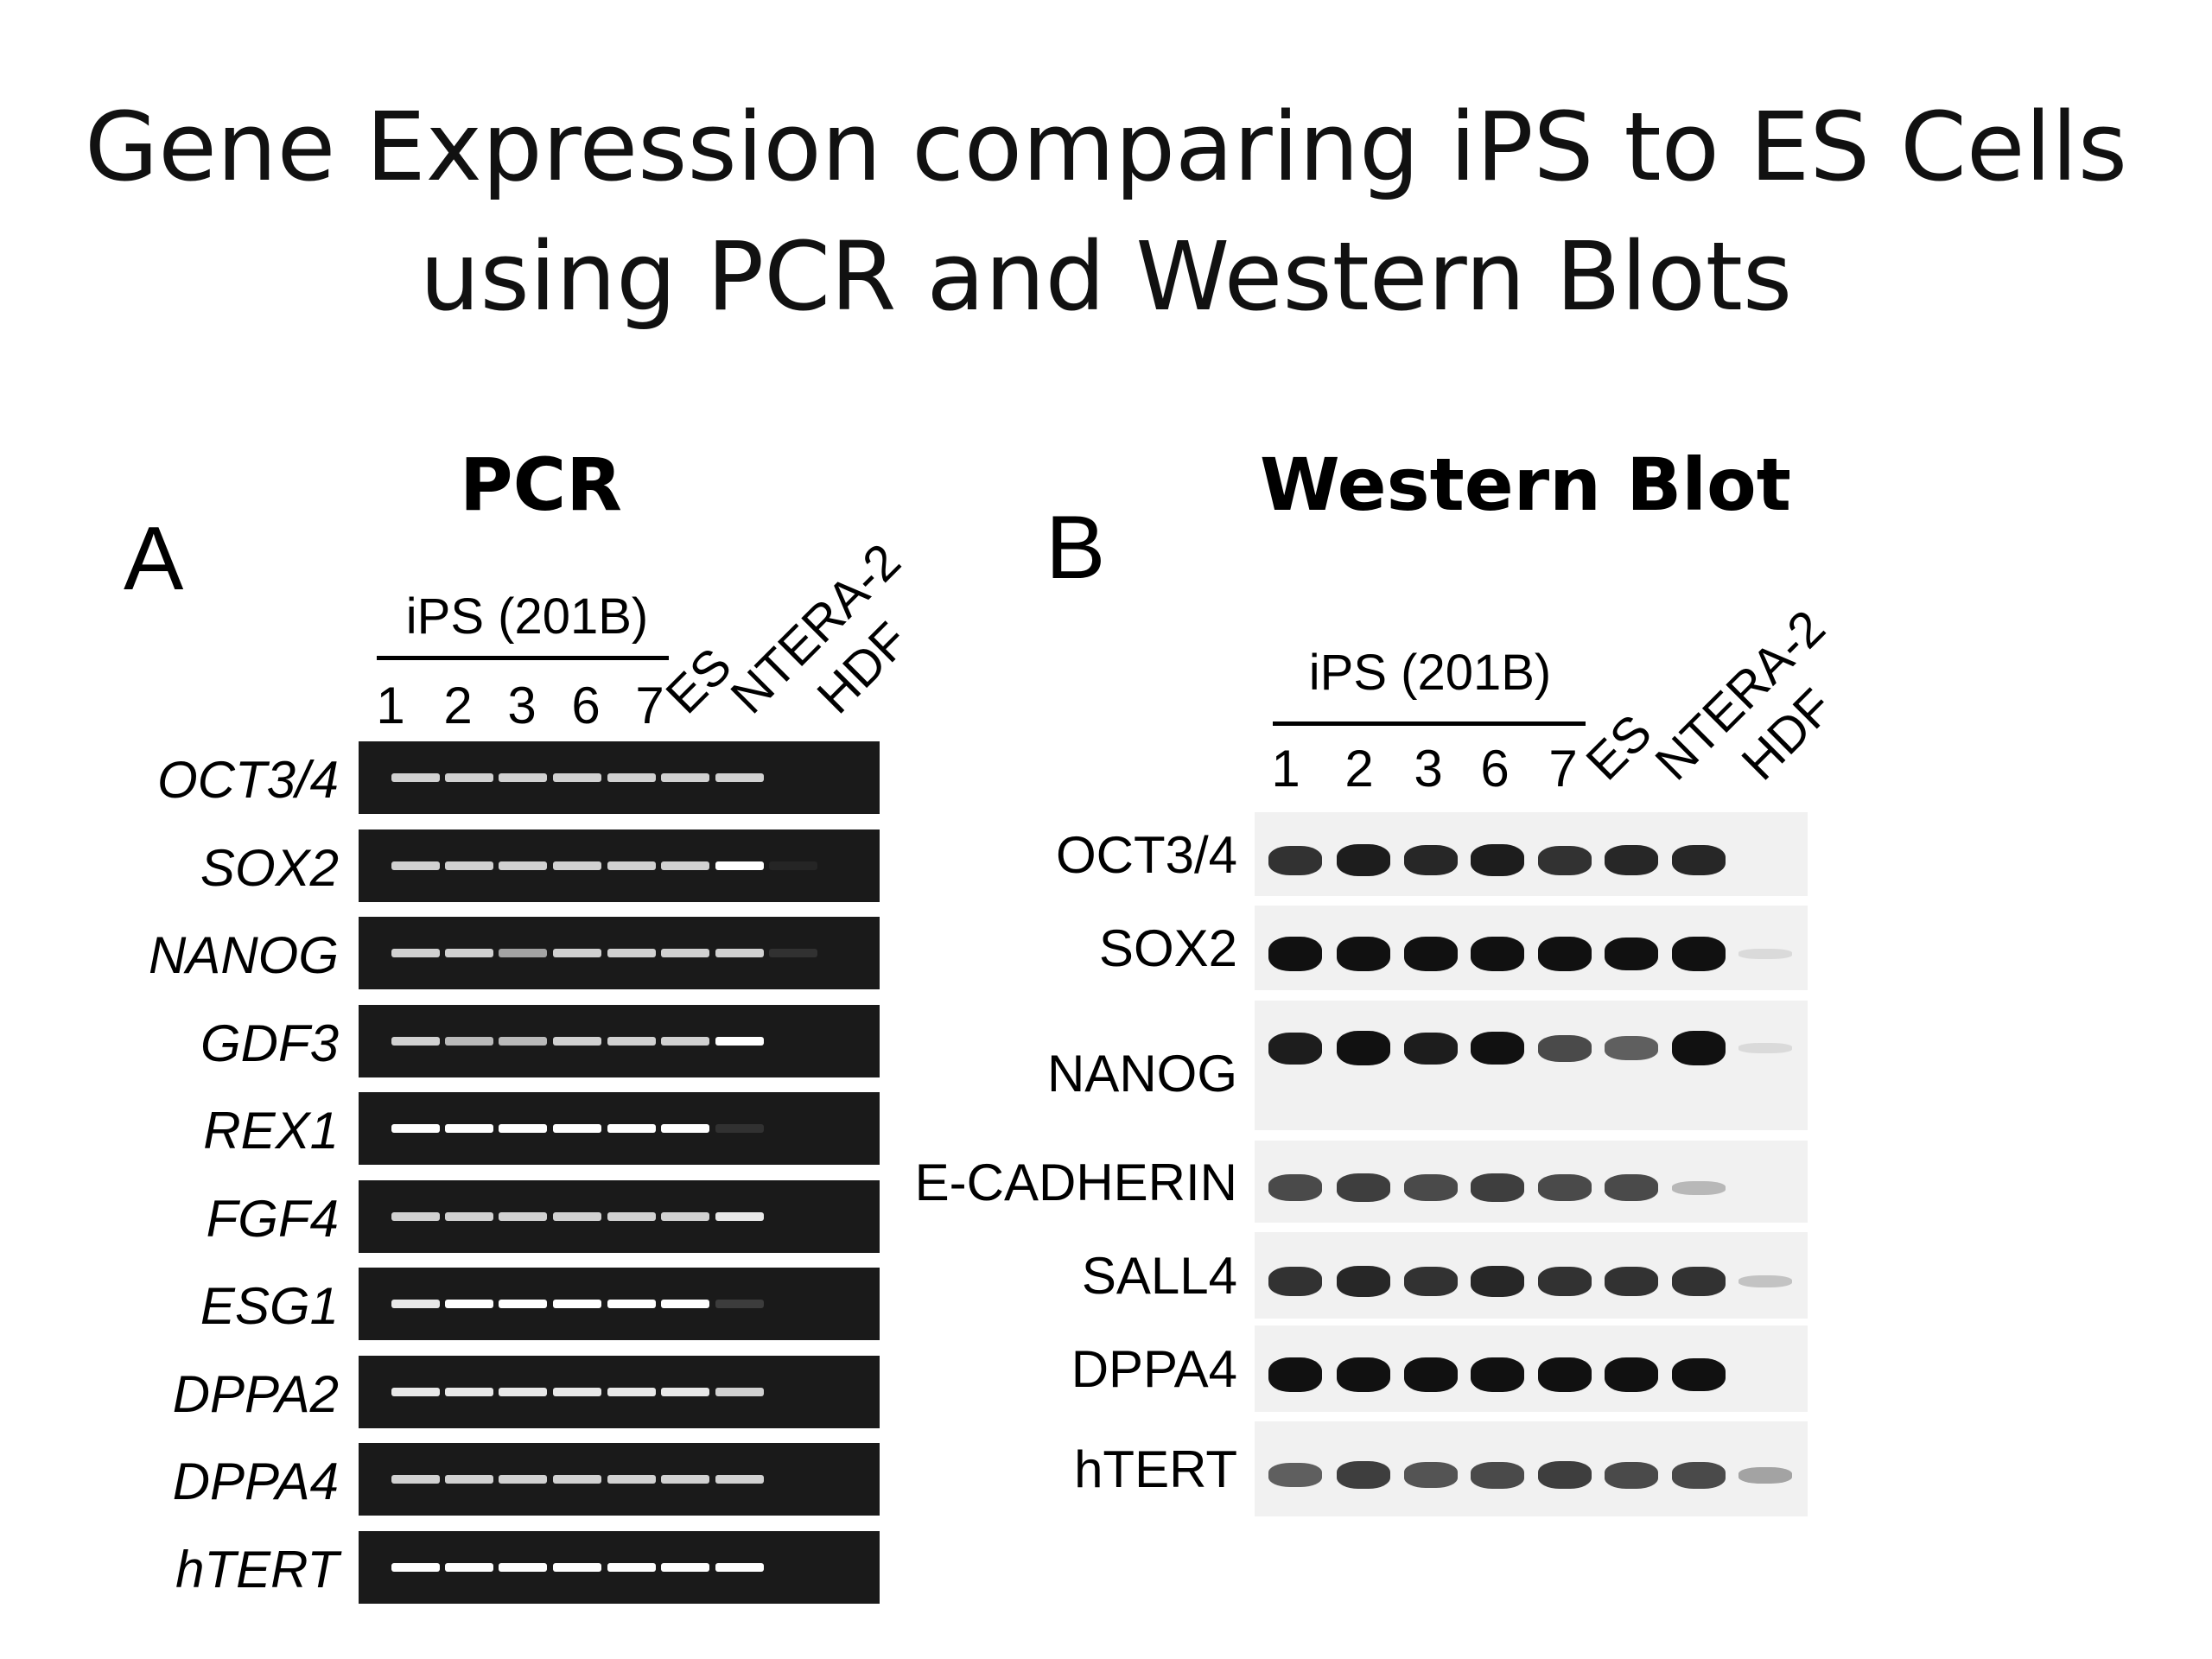 The image size is (2212, 1659). What do you see at coordinates (523, 658) in the screenshot?
I see `pcr-group-bracket` at bounding box center [523, 658].